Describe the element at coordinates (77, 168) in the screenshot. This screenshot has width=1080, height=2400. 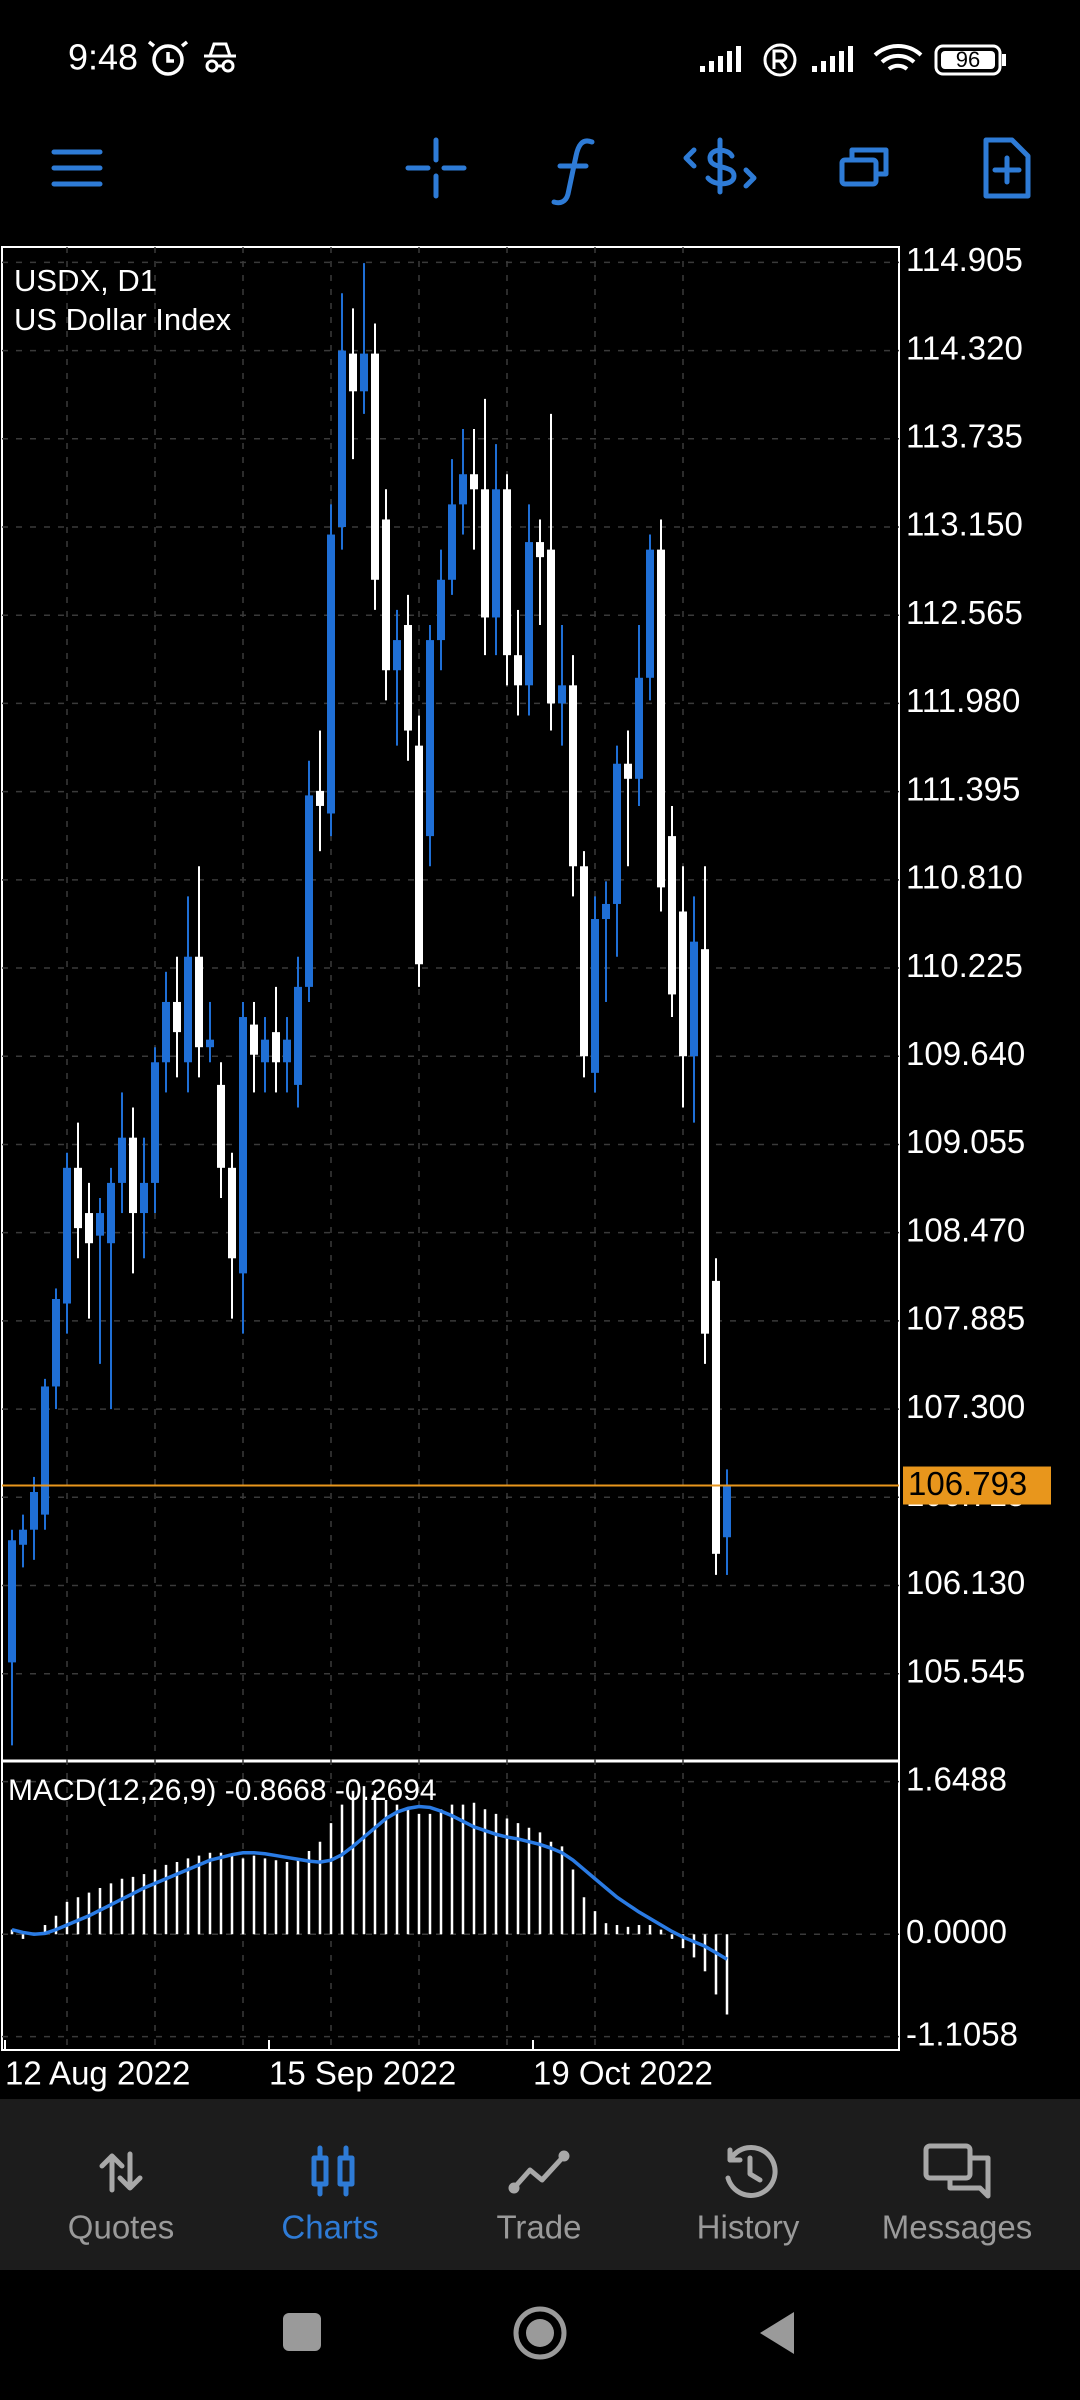
I see `menu-button` at that location.